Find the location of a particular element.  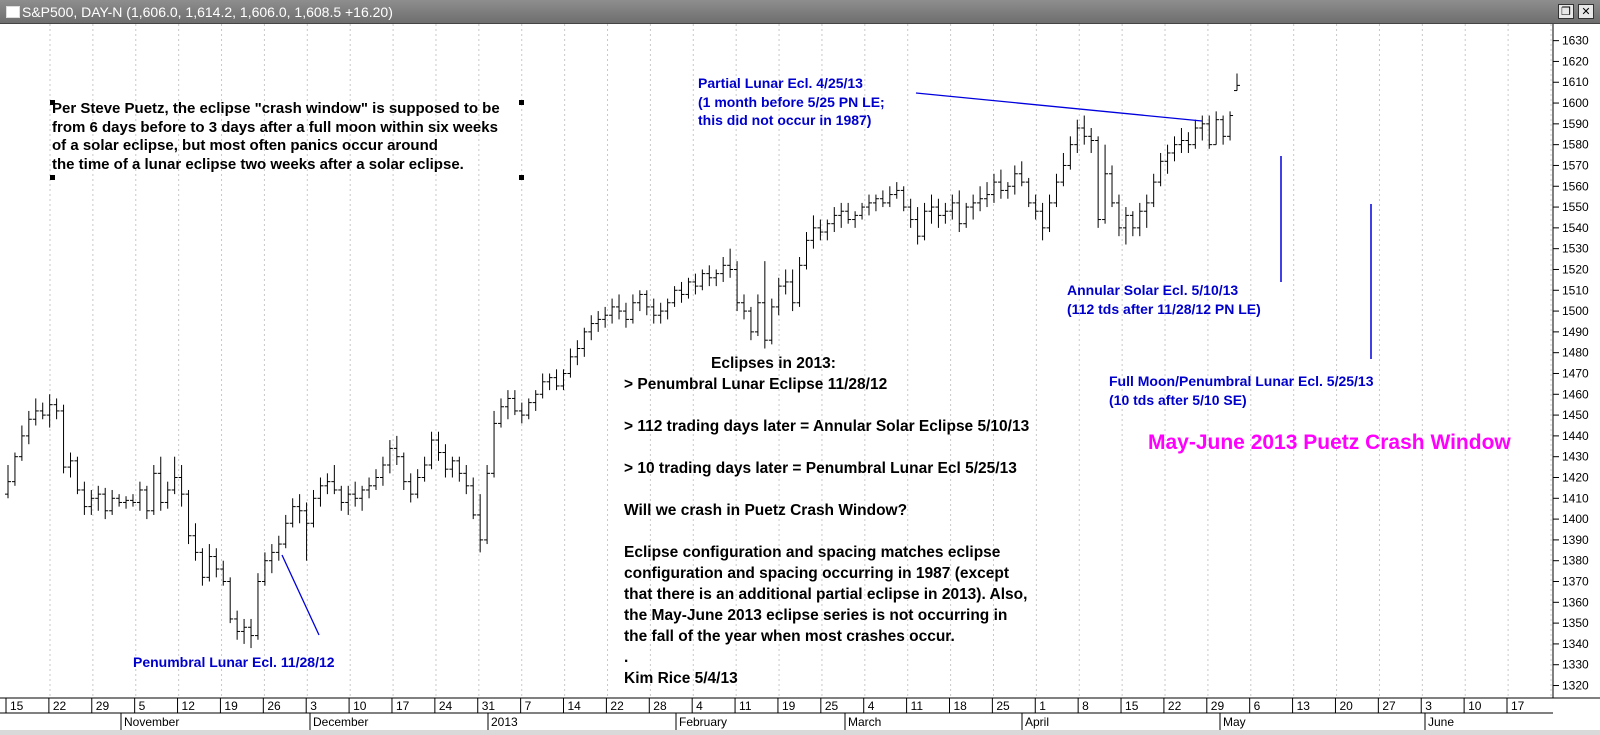

day-tick-label: 29 is located at coordinates (1218, 706).